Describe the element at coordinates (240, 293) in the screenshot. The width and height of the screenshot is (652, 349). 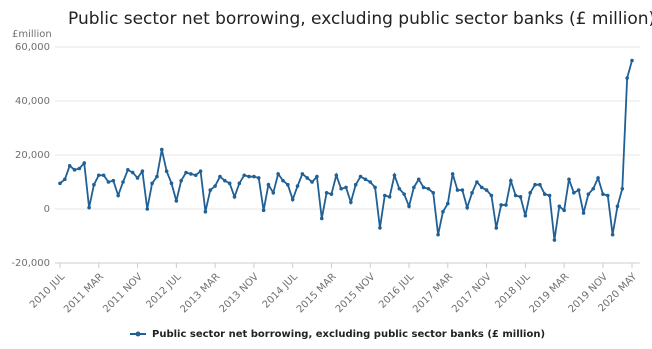
I see `x-tick-label: 2013 NOV` at that location.